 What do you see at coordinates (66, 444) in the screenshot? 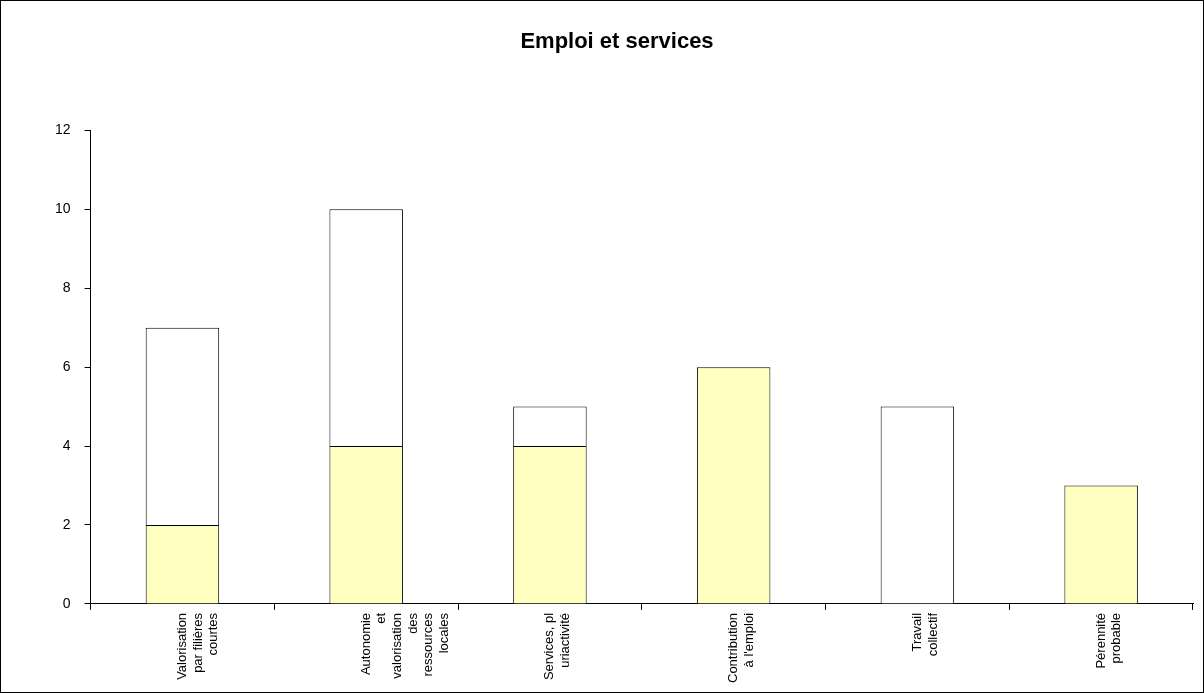
I see `y-tick-label: 4` at bounding box center [66, 444].